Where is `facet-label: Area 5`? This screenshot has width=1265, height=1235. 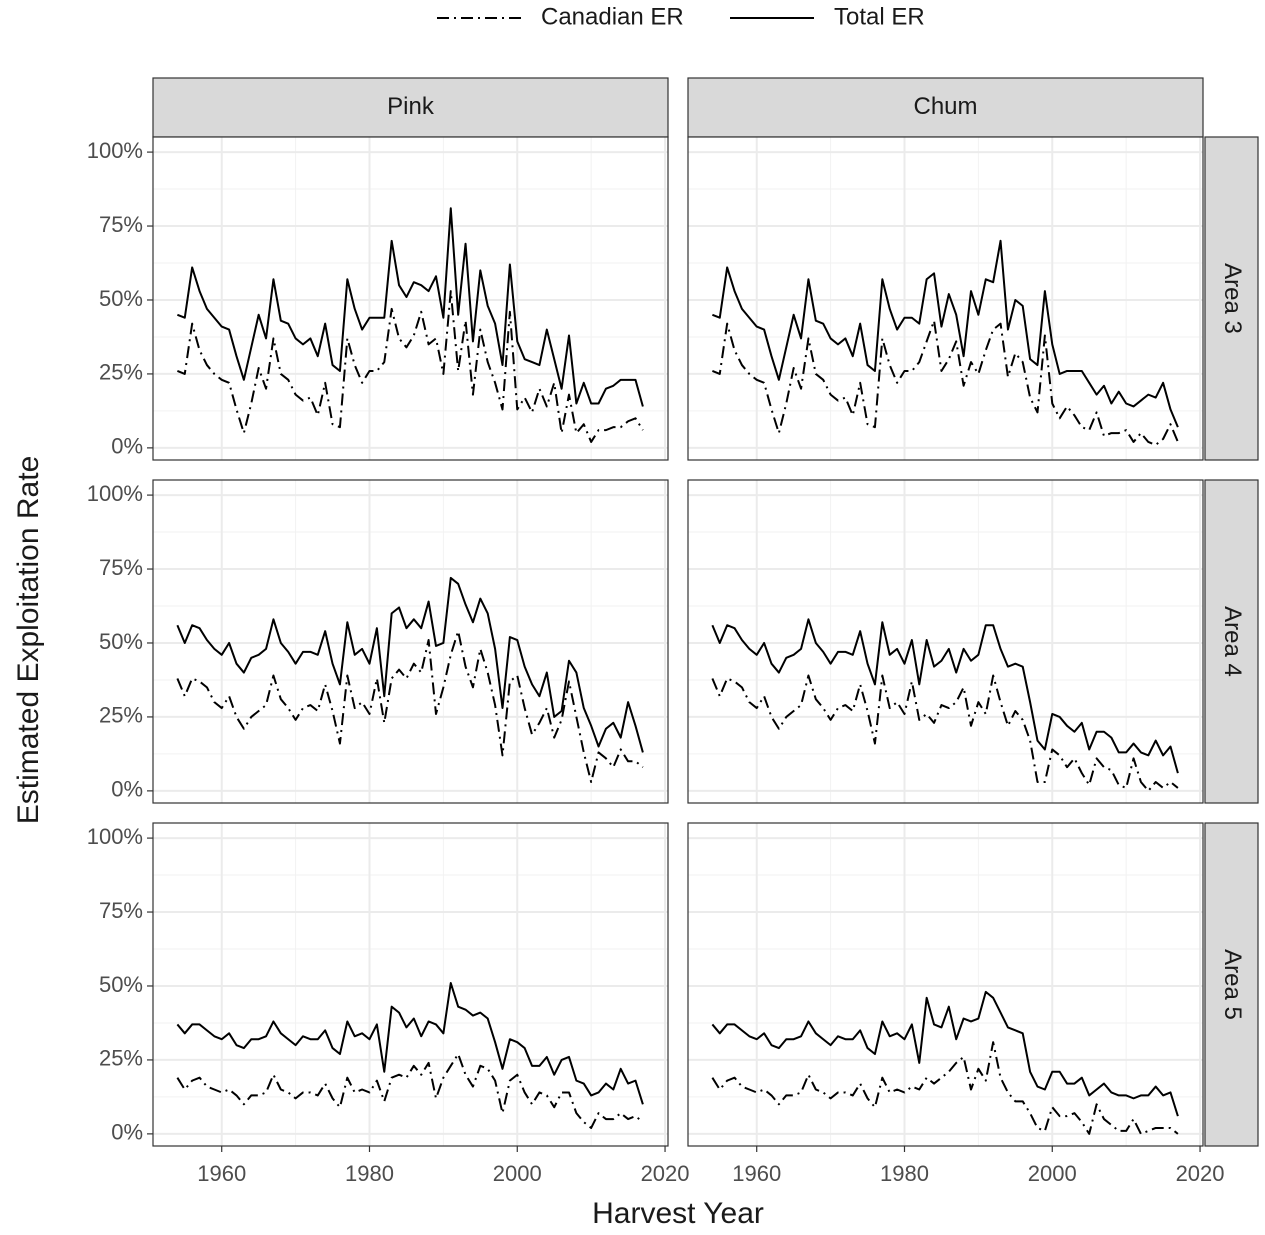
facet-label: Area 5 is located at coordinates (1232, 984).